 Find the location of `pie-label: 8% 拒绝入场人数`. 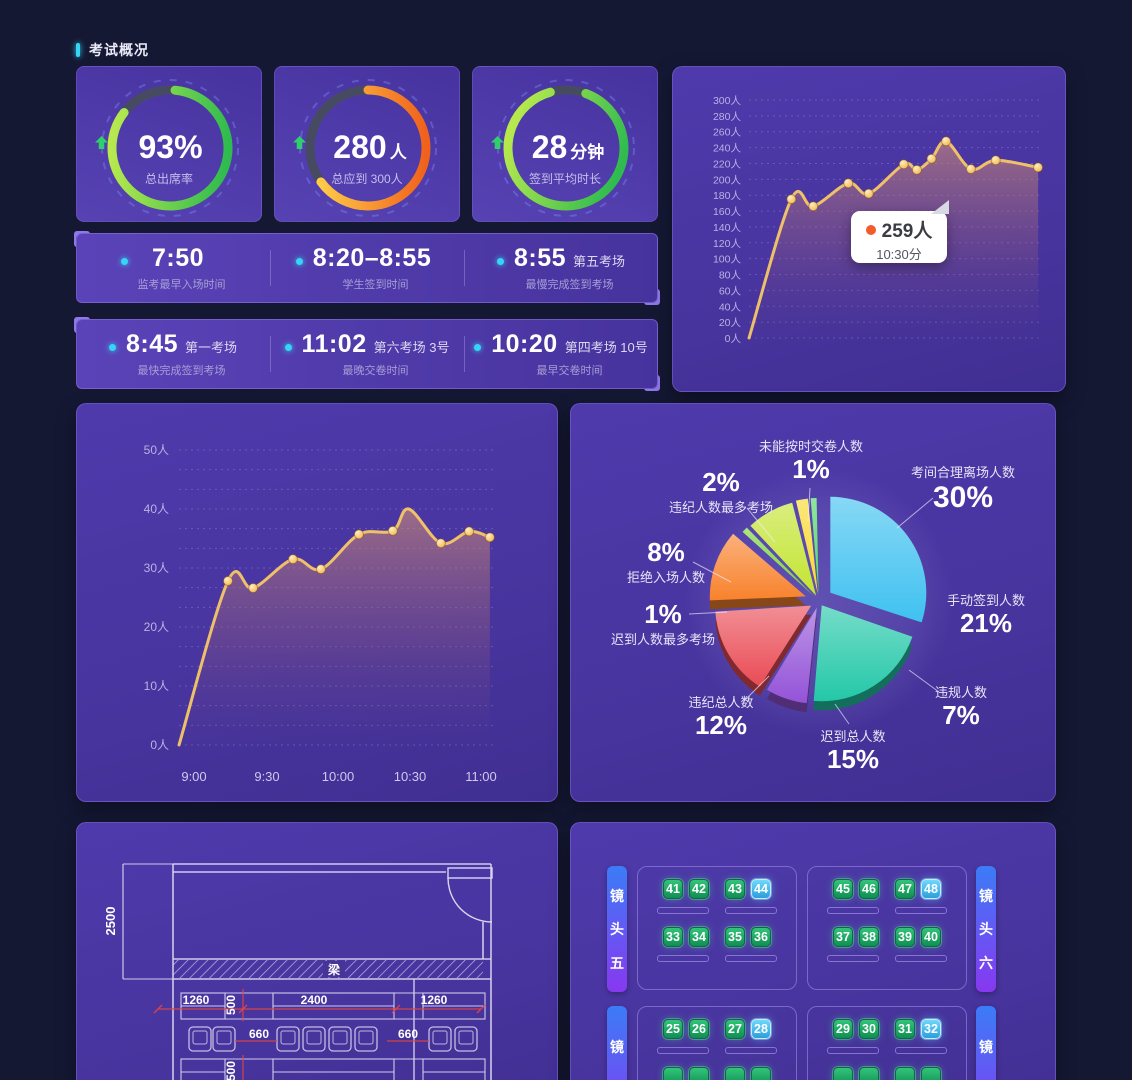

pie-label: 8% 拒绝入场人数 is located at coordinates (666, 562).